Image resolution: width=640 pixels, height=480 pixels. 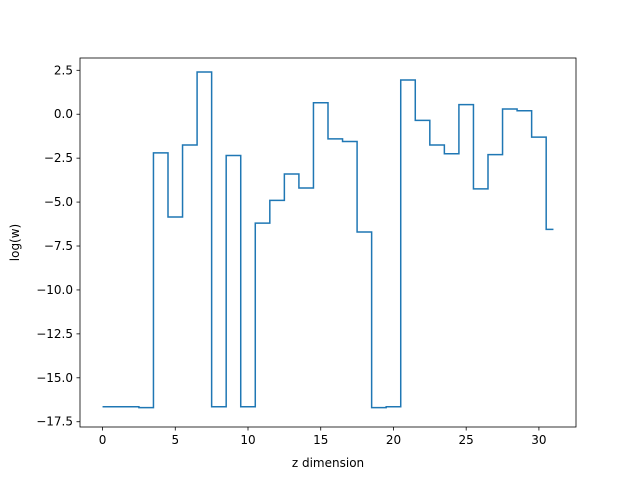 I want to click on y-tick-label: −7.5, so click(x=58, y=246).